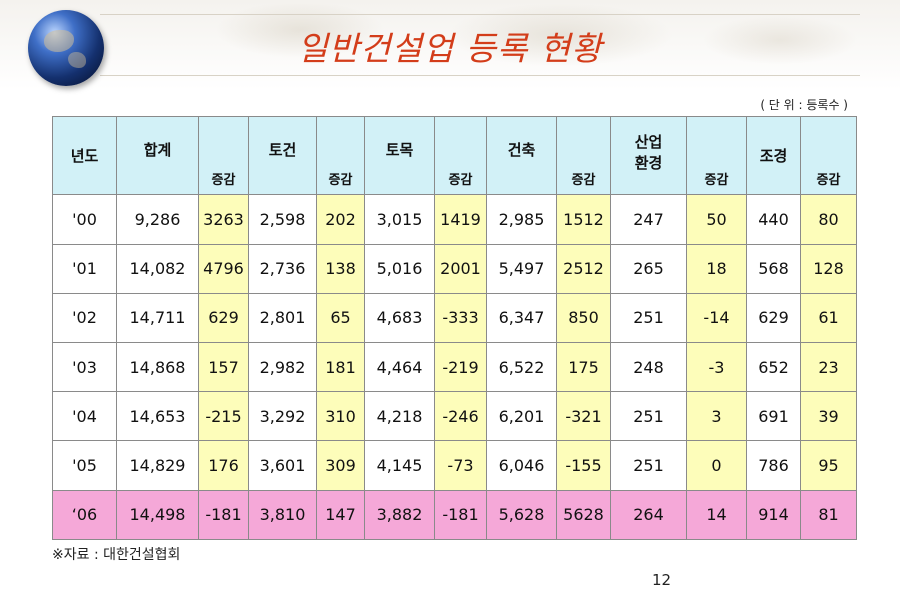  Describe the element at coordinates (399, 155) in the screenshot. I see `header-civil: 토목` at that location.